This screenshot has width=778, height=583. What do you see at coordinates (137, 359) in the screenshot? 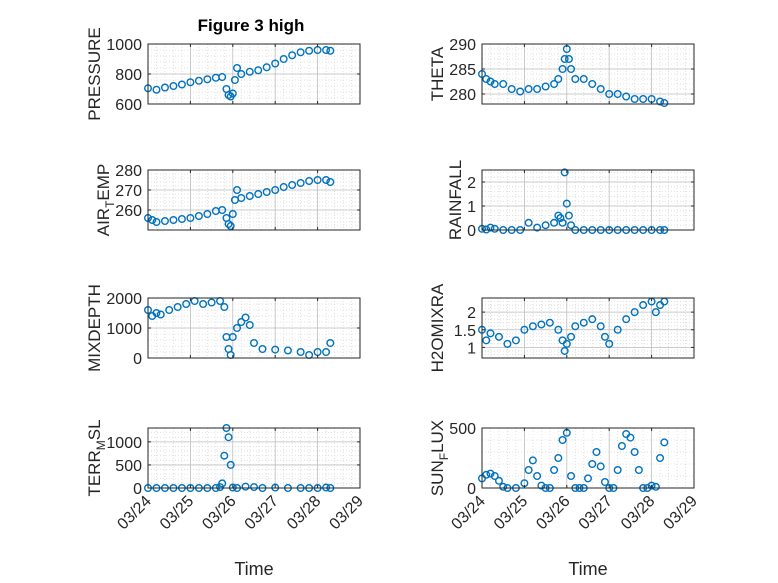
I see `y-tick-label: 0` at bounding box center [137, 359].